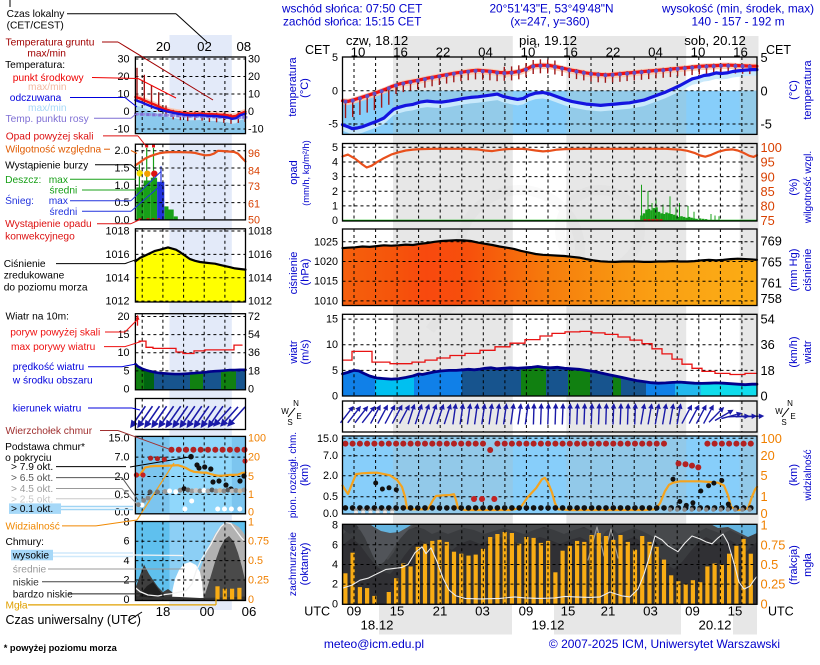 The image size is (820, 665). What do you see at coordinates (254, 187) in the screenshot?
I see `svg-text: 73` at bounding box center [254, 187].